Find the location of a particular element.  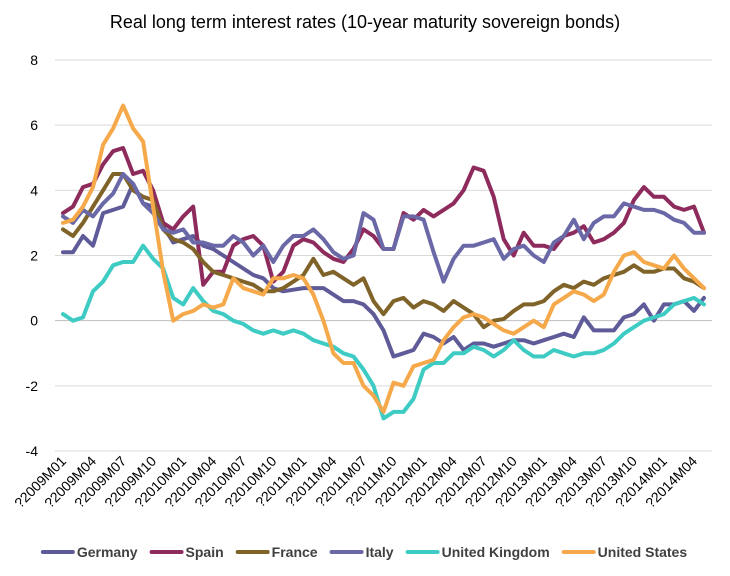

legend-label-spain: Spain is located at coordinates (205, 552).